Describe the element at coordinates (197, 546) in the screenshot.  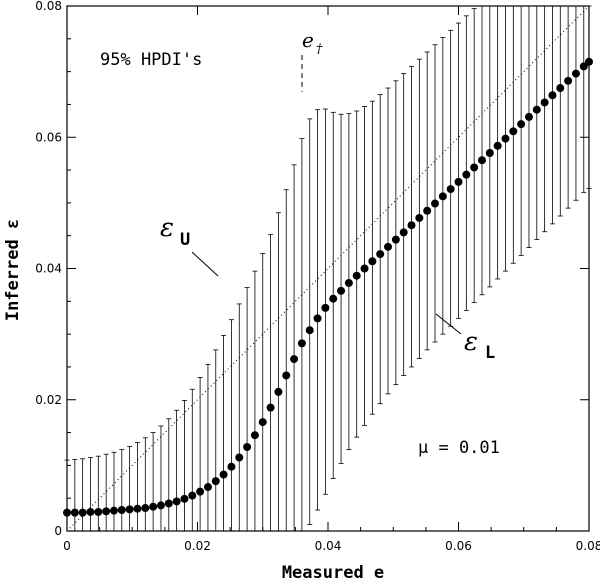
I see `x-tick-label: 0.02` at that location.